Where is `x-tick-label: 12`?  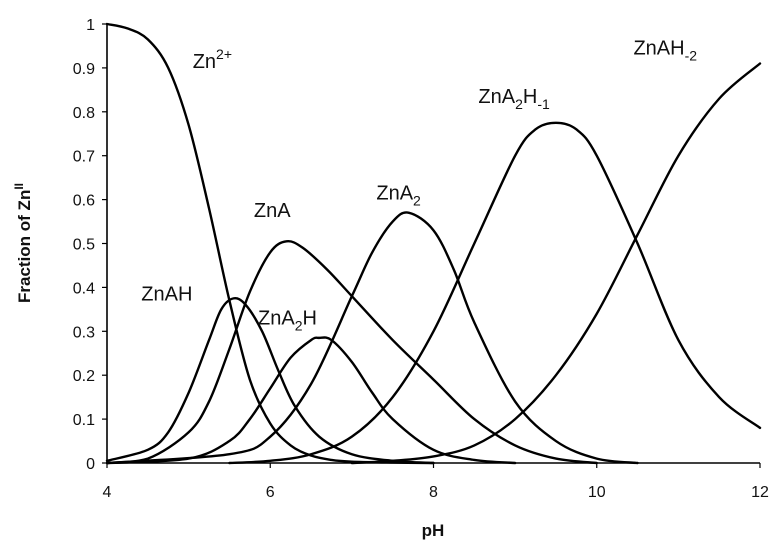
x-tick-label: 12 is located at coordinates (760, 492).